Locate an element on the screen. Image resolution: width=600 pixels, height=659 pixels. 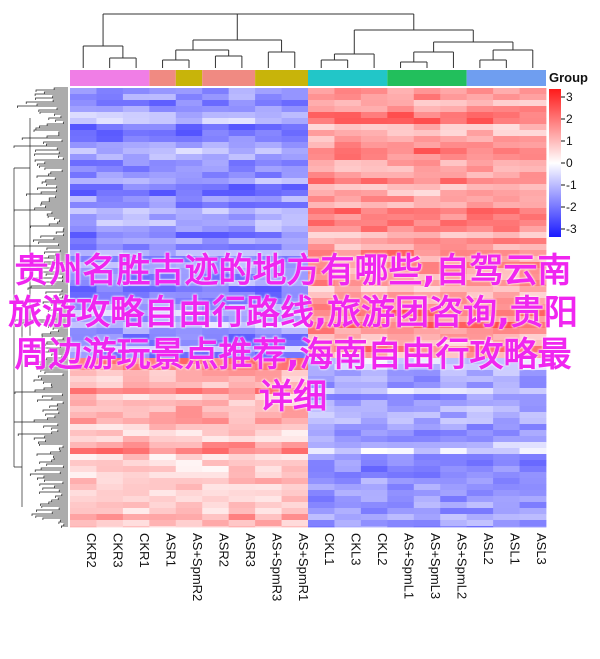
column-label: ASR3 is located at coordinates (250, 550).